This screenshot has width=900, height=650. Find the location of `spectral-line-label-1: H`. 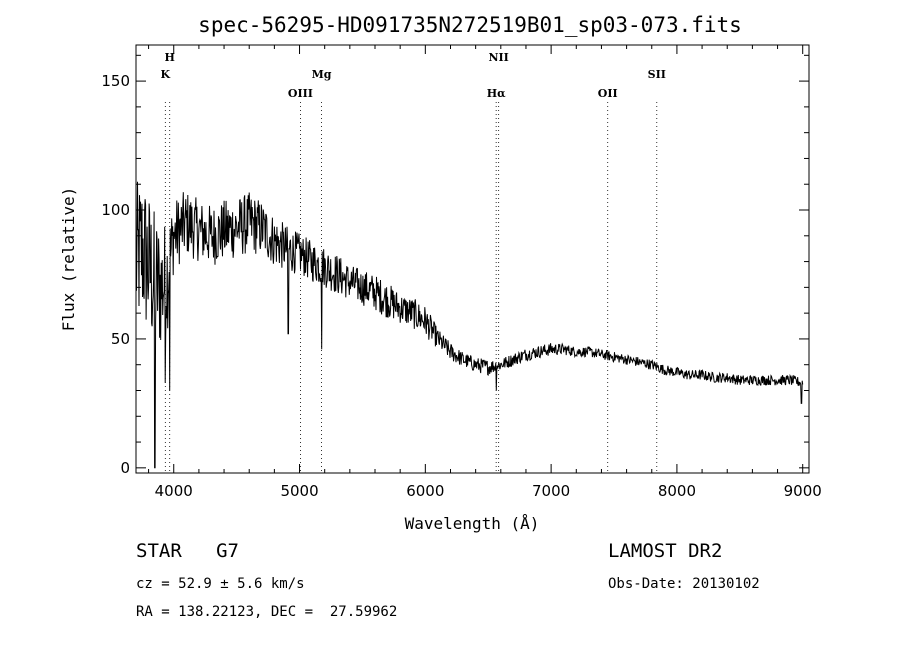

spectral-line-label-1: H is located at coordinates (170, 57).